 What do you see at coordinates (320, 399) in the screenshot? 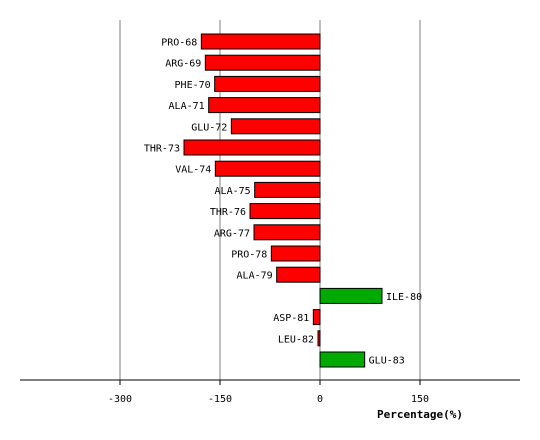
I see `x-tick-label: 0` at bounding box center [320, 399].